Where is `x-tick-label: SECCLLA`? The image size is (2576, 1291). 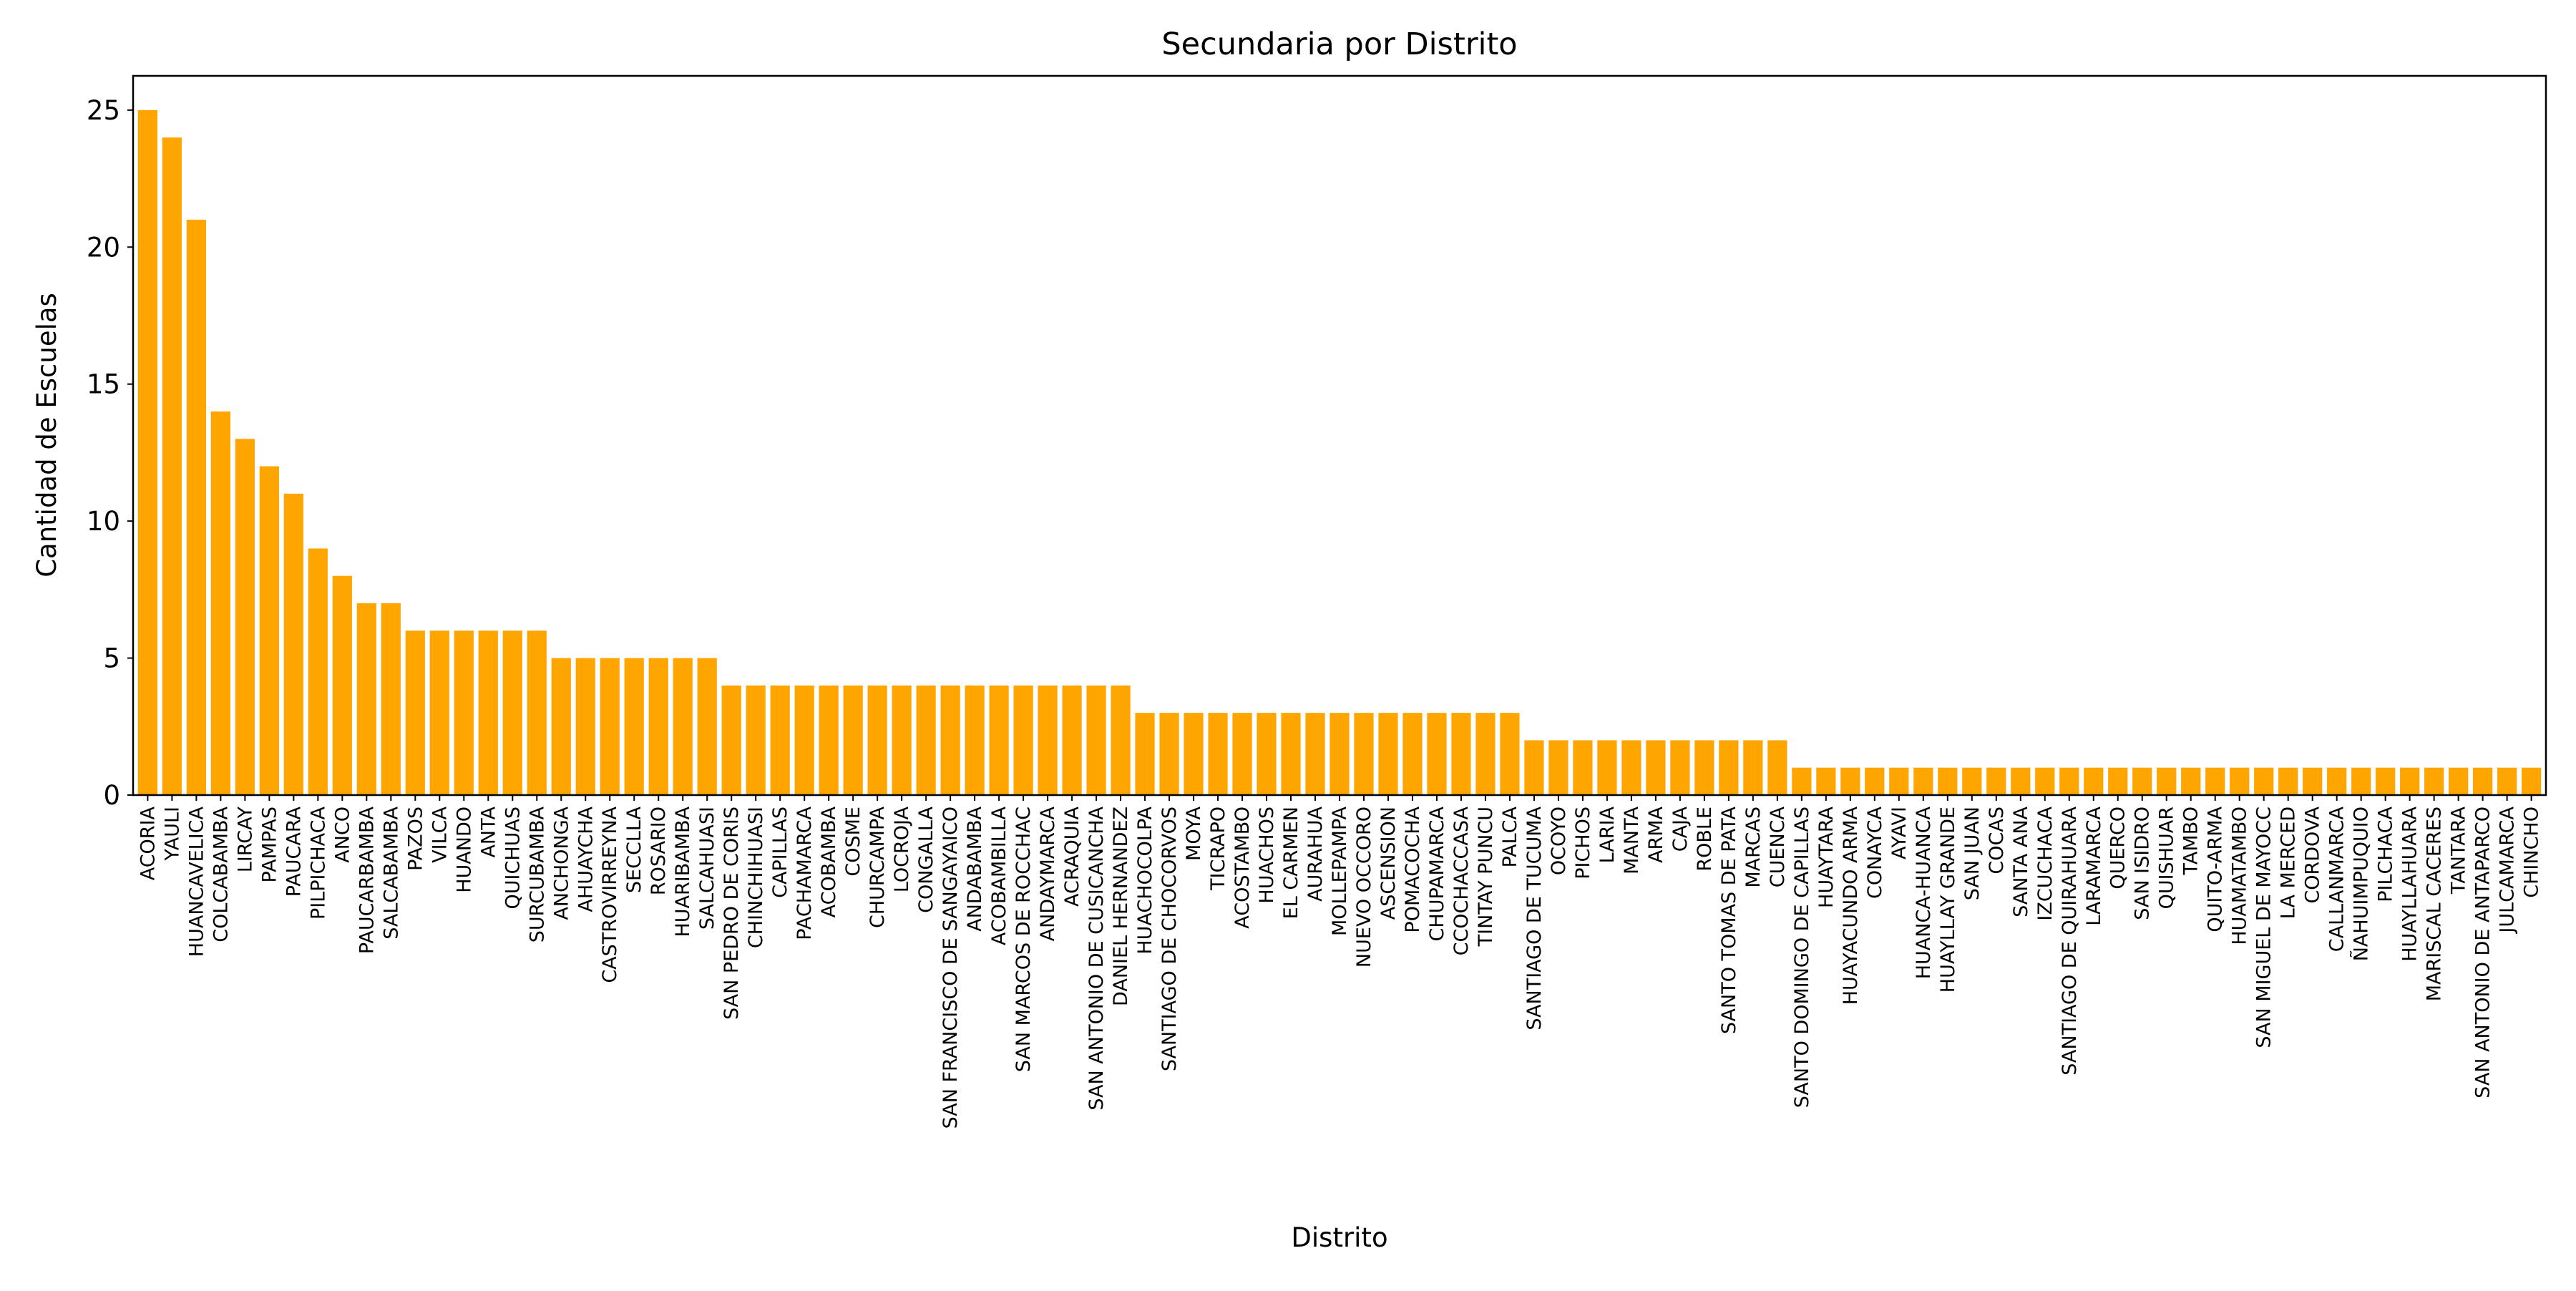
x-tick-label: SECCLLA is located at coordinates (634, 849).